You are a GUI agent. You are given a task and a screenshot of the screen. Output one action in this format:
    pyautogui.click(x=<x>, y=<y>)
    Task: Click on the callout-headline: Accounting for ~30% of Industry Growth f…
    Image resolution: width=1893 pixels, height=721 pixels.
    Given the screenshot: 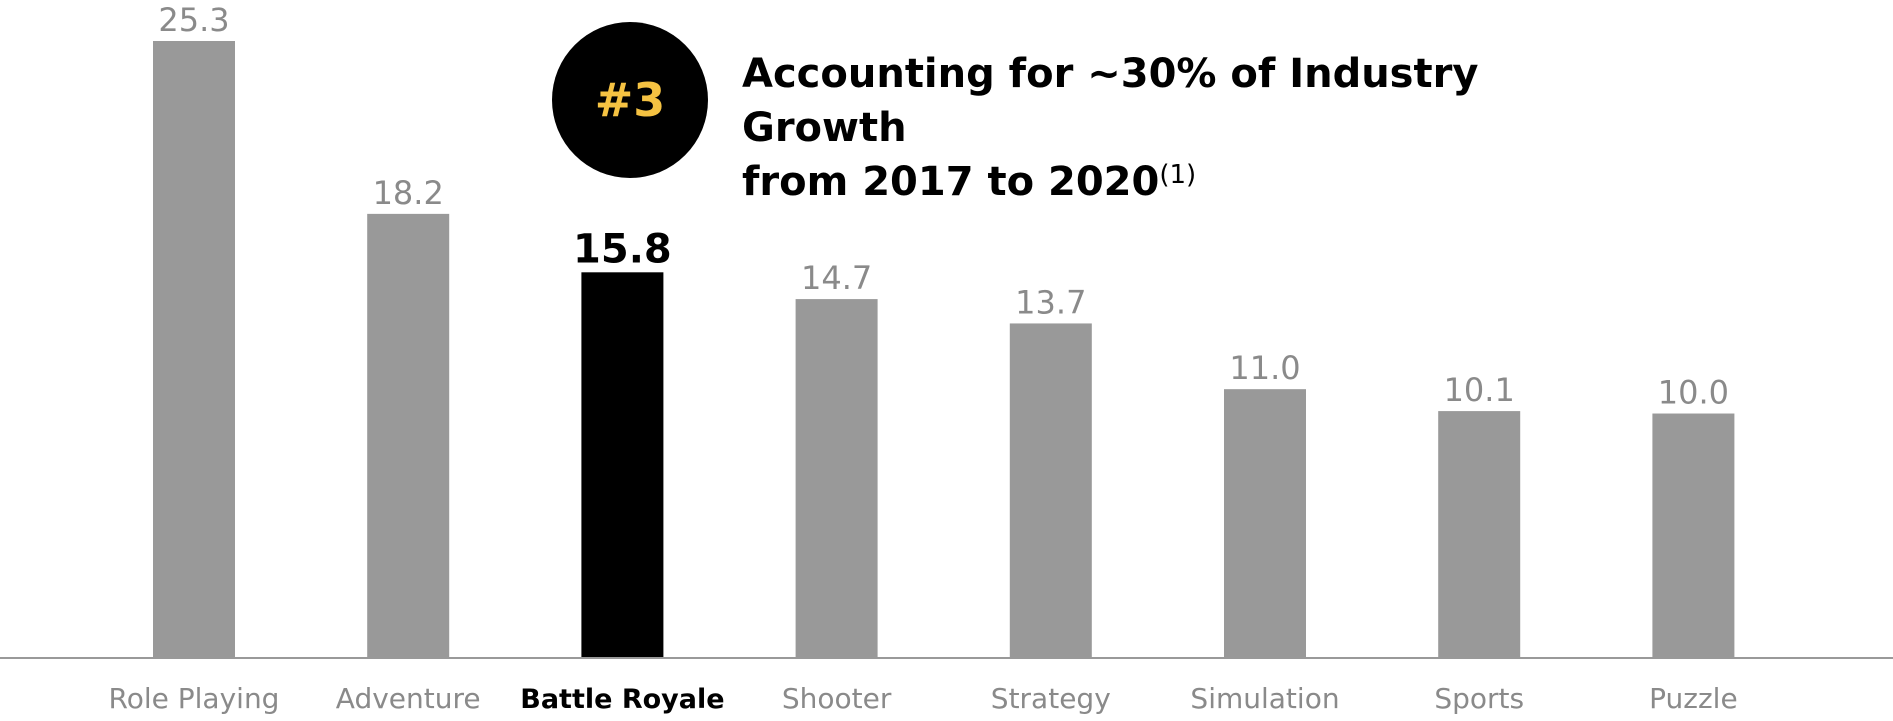 What is the action you would take?
    pyautogui.click(x=1192, y=128)
    